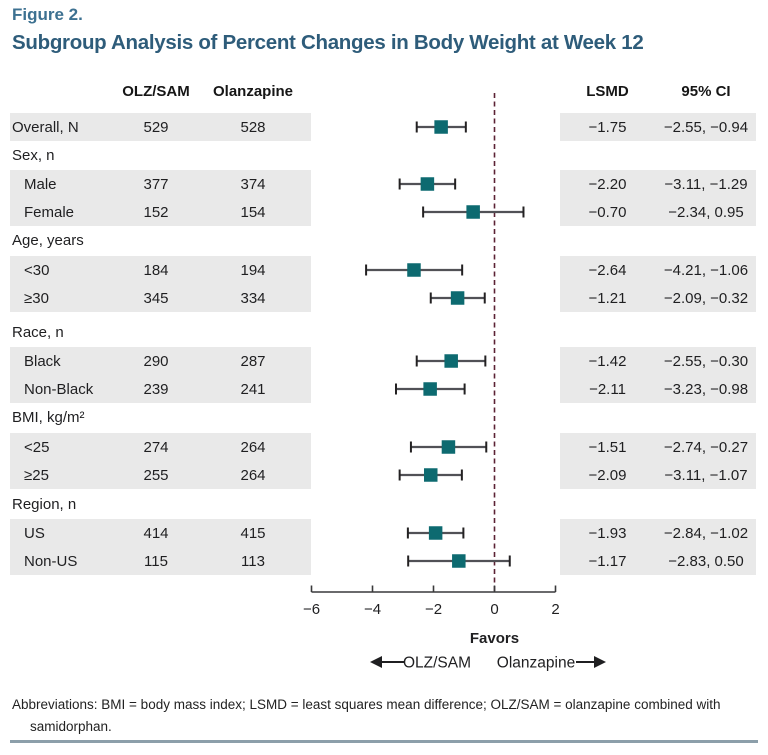 Image resolution: width=768 pixels, height=755 pixels. I want to click on ci-value: −2.55, −0.94, so click(706, 127).